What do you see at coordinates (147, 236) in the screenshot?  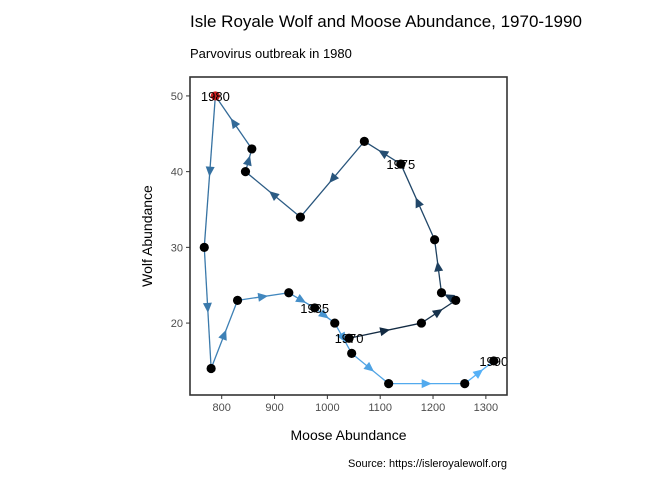 I see `y-axis-label: Wolf Abundance` at bounding box center [147, 236].